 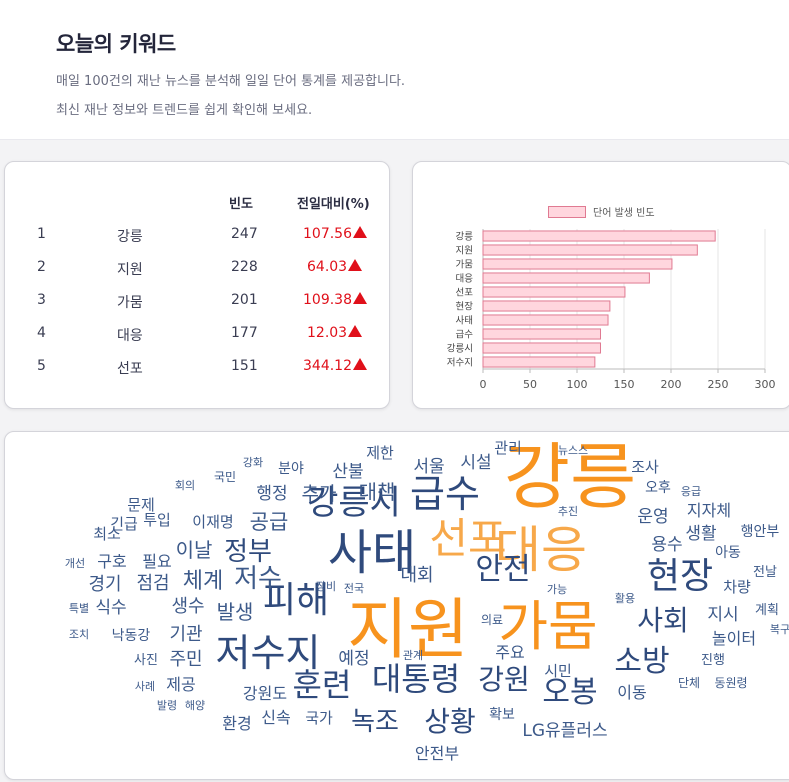 What do you see at coordinates (248, 552) in the screenshot?
I see `word-cloud-word: 정부` at bounding box center [248, 552].